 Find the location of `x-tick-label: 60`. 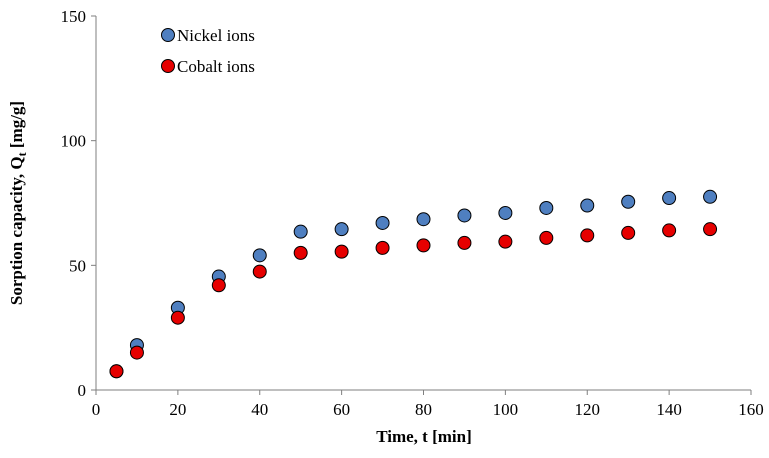

x-tick-label: 60 is located at coordinates (341, 409).